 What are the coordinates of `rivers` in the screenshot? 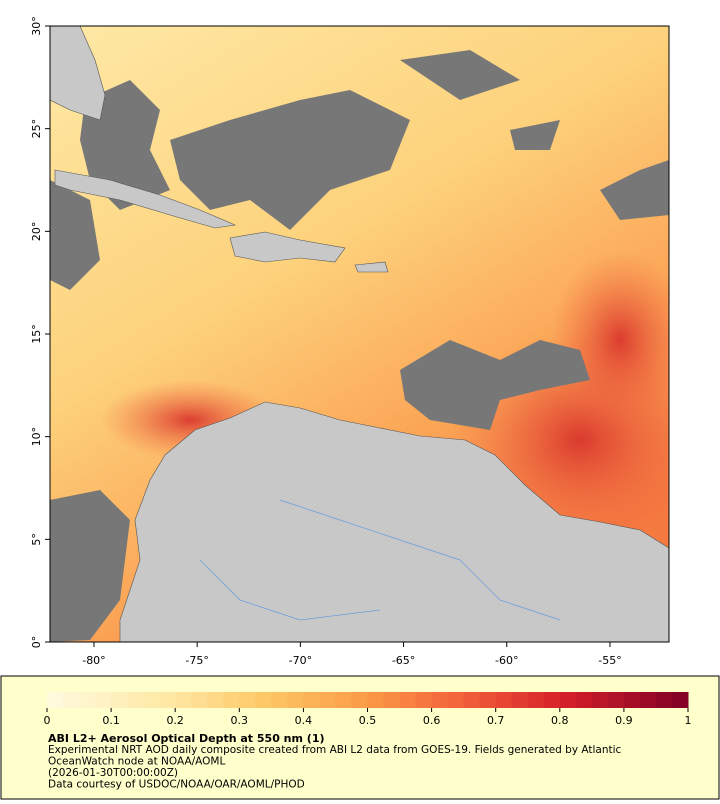 It's located at (380, 560).